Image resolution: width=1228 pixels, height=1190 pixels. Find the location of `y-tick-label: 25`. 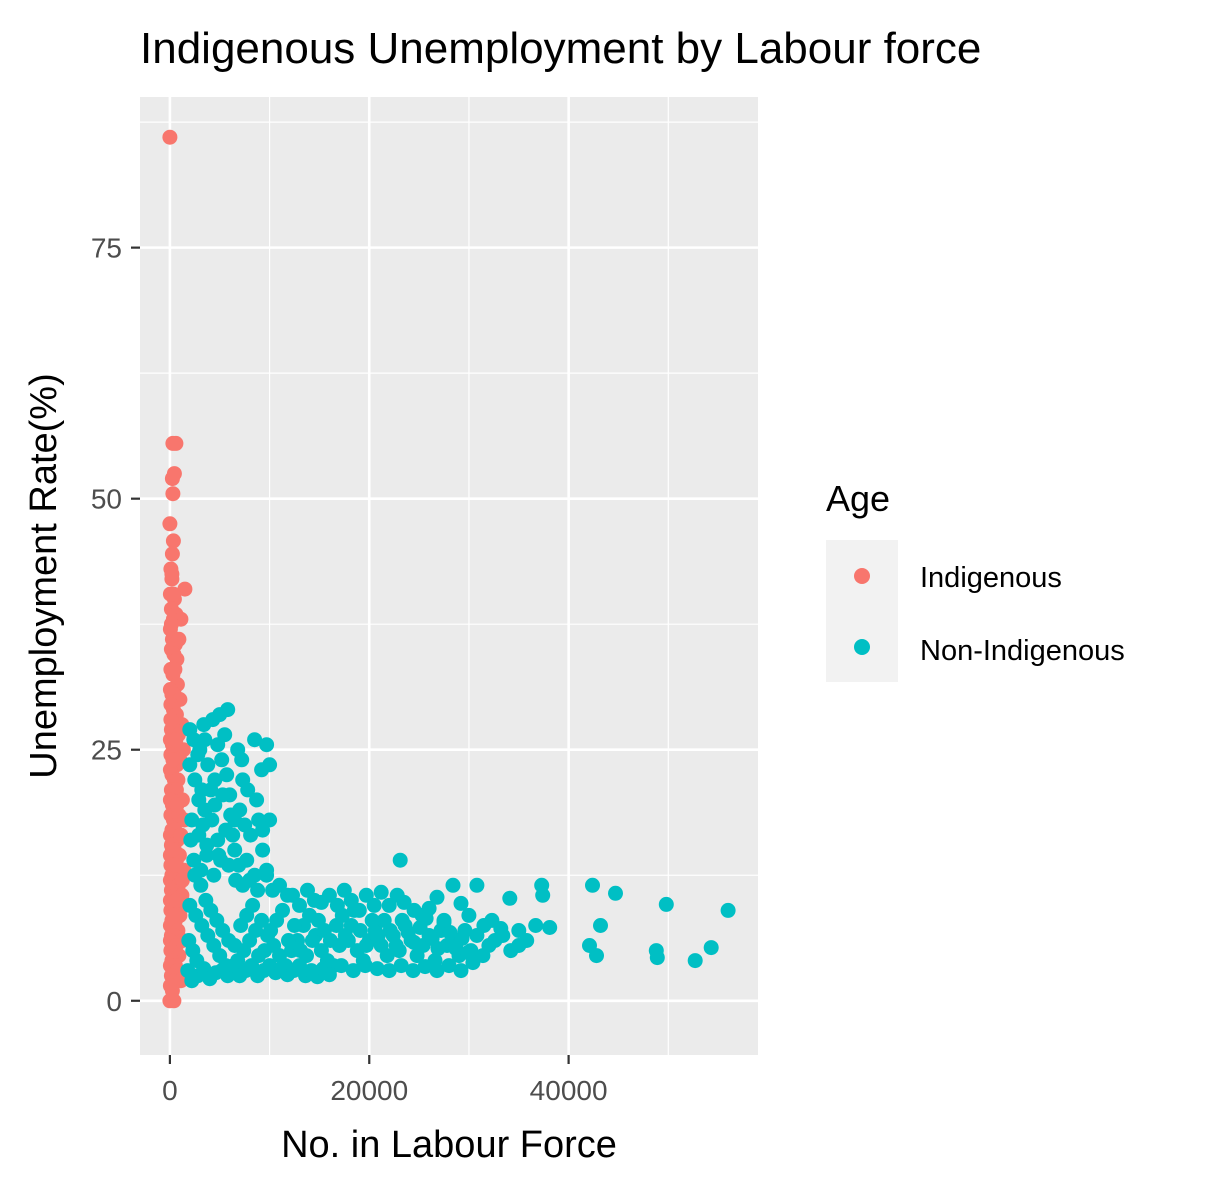

y-tick-label: 25 is located at coordinates (106, 750).